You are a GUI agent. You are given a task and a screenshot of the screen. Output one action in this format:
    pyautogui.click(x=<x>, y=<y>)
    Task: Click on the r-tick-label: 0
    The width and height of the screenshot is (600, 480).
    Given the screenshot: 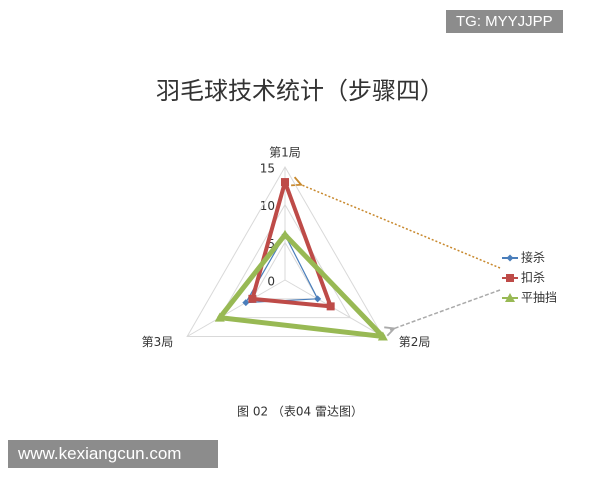 What is the action you would take?
    pyautogui.click(x=271, y=282)
    